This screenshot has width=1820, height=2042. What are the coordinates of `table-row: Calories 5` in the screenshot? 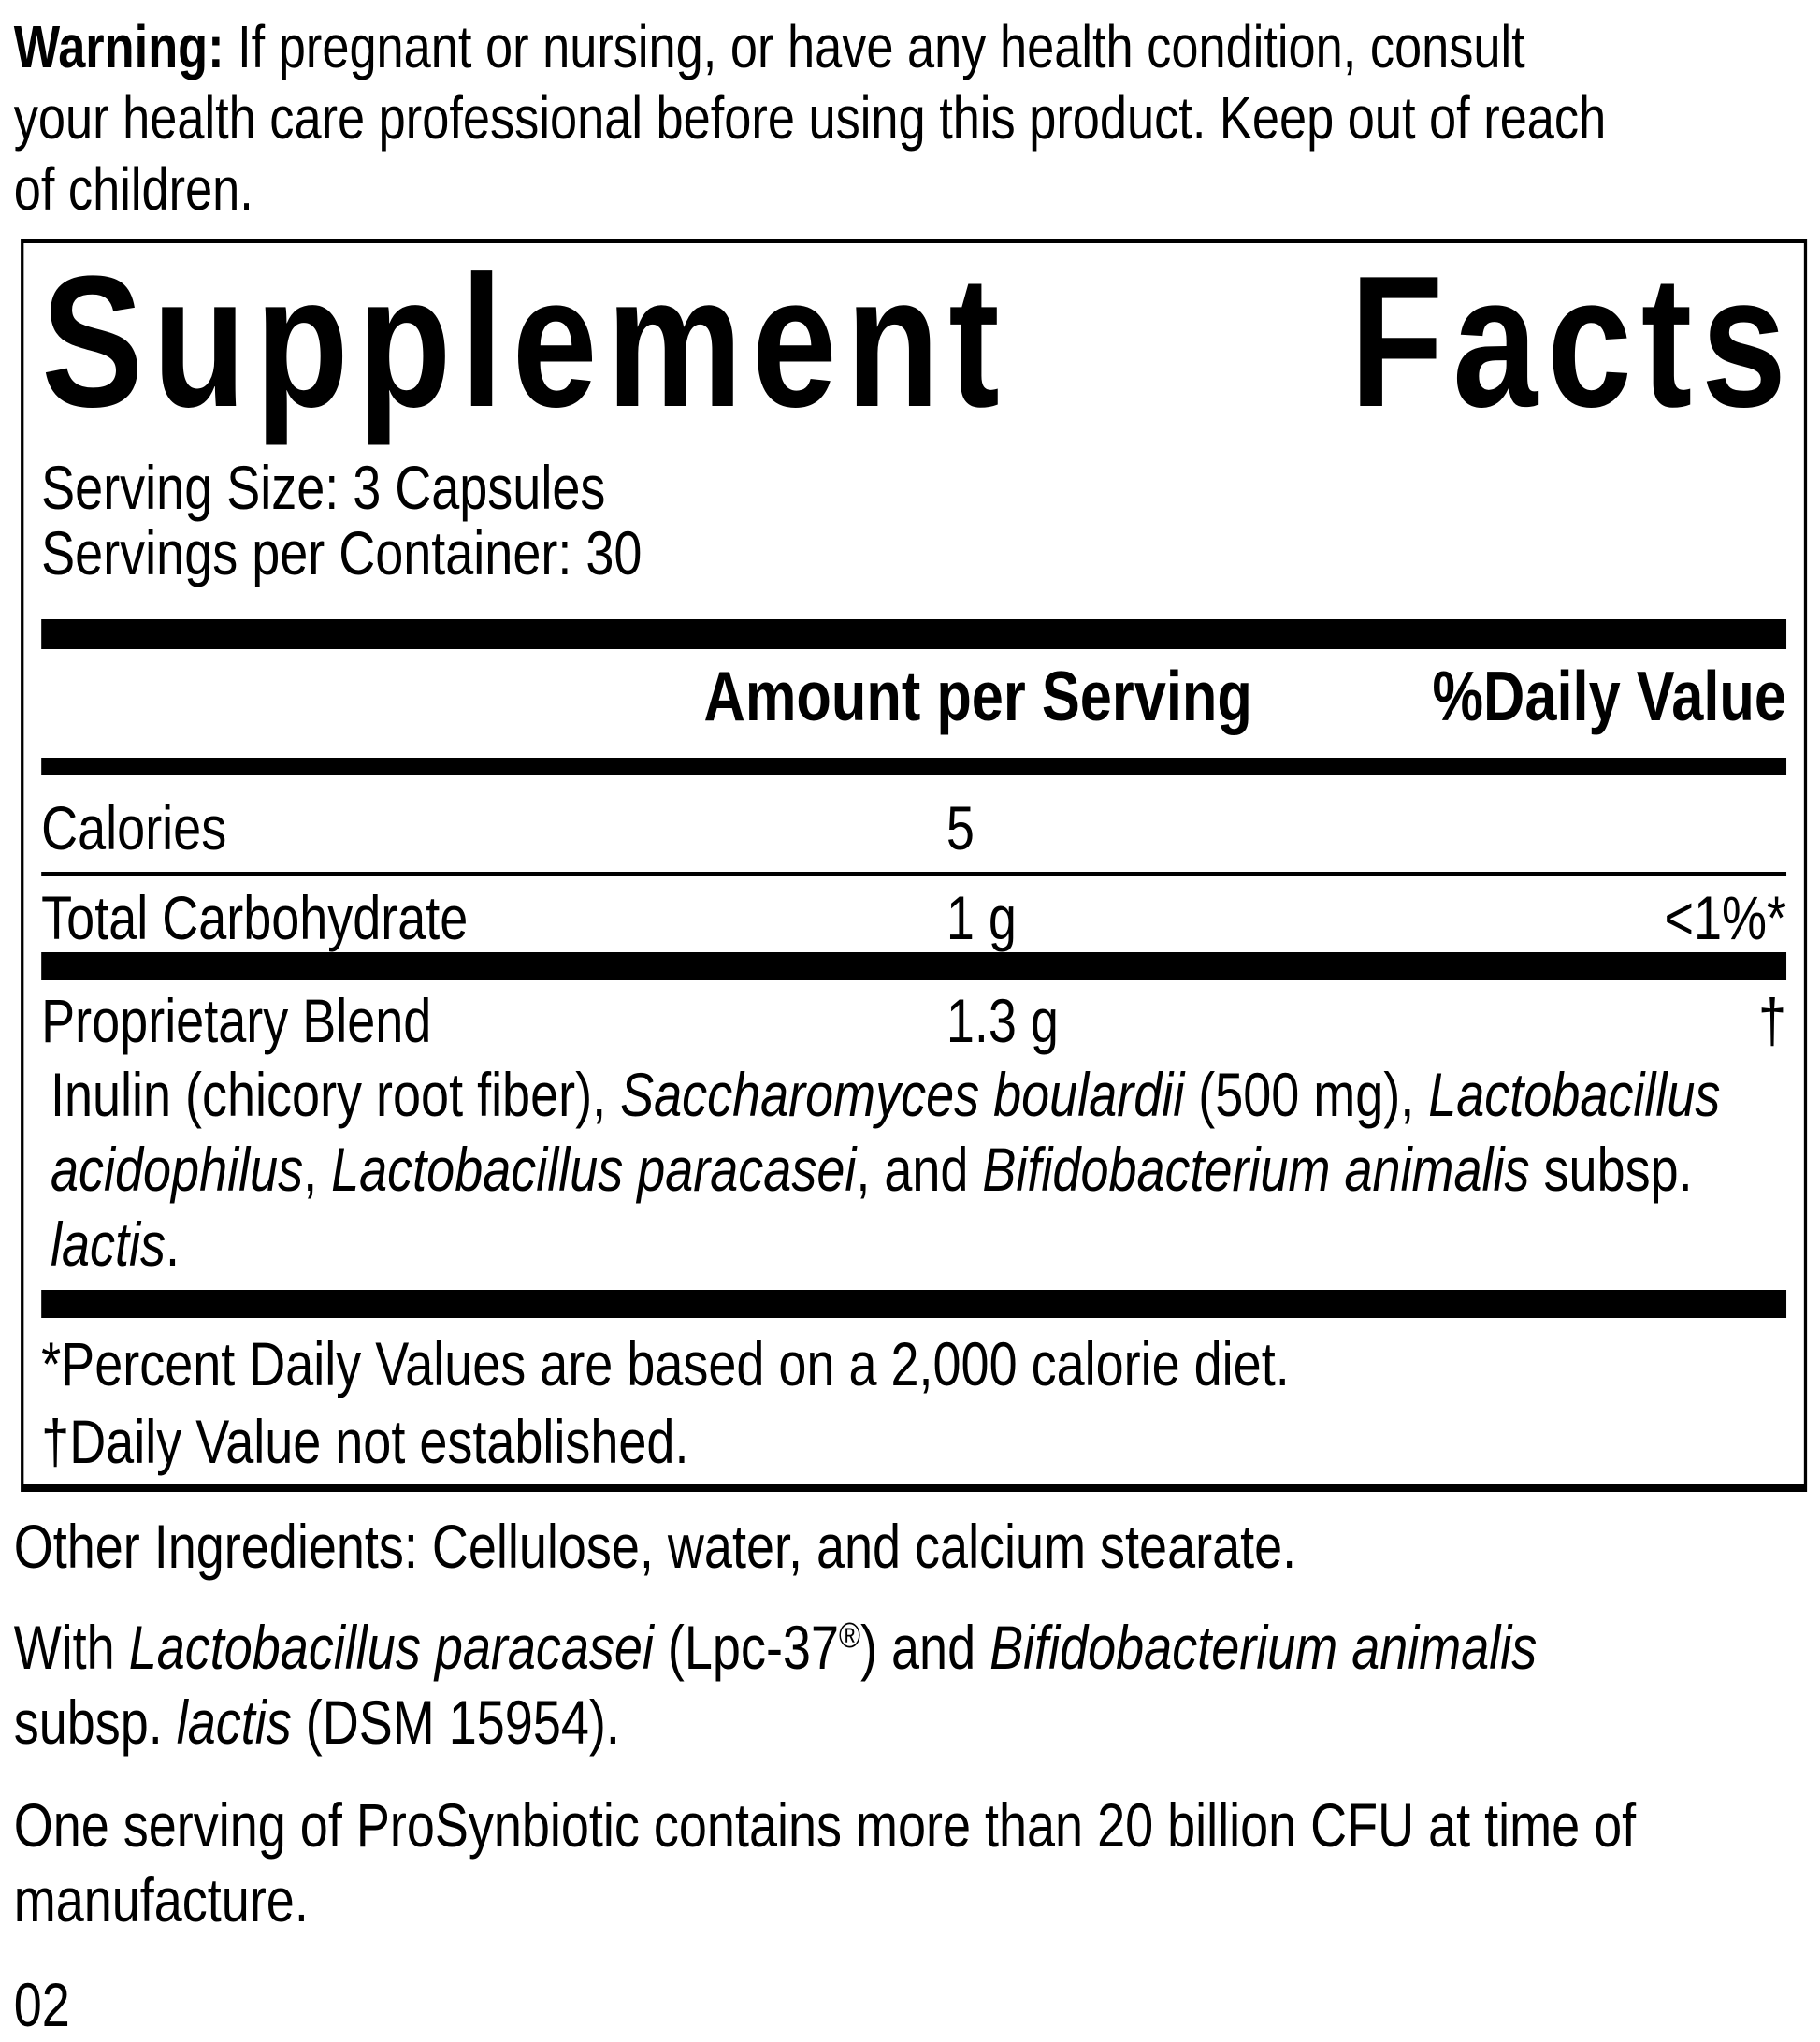 It's located at (913, 828).